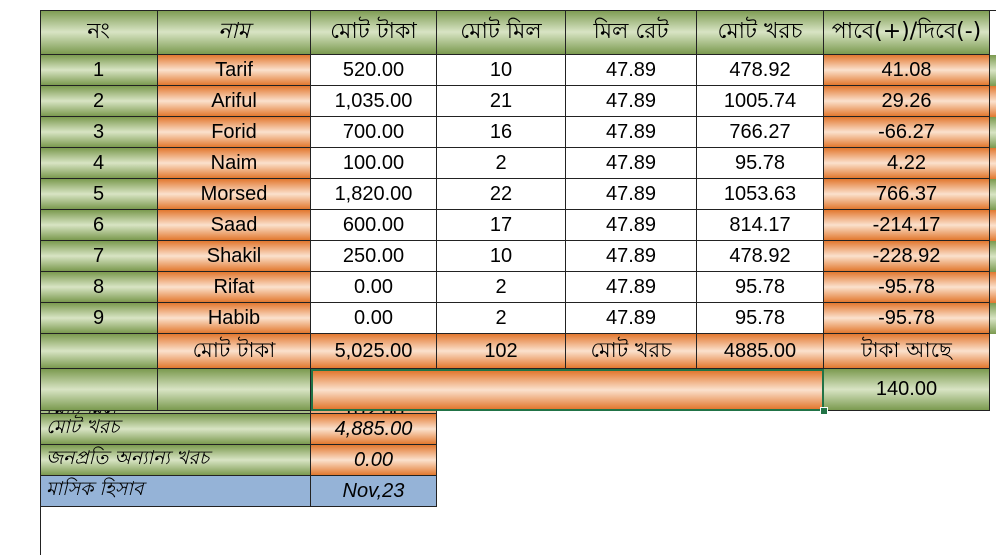 This screenshot has width=996, height=555. I want to click on cell-serial: 6, so click(99, 225).